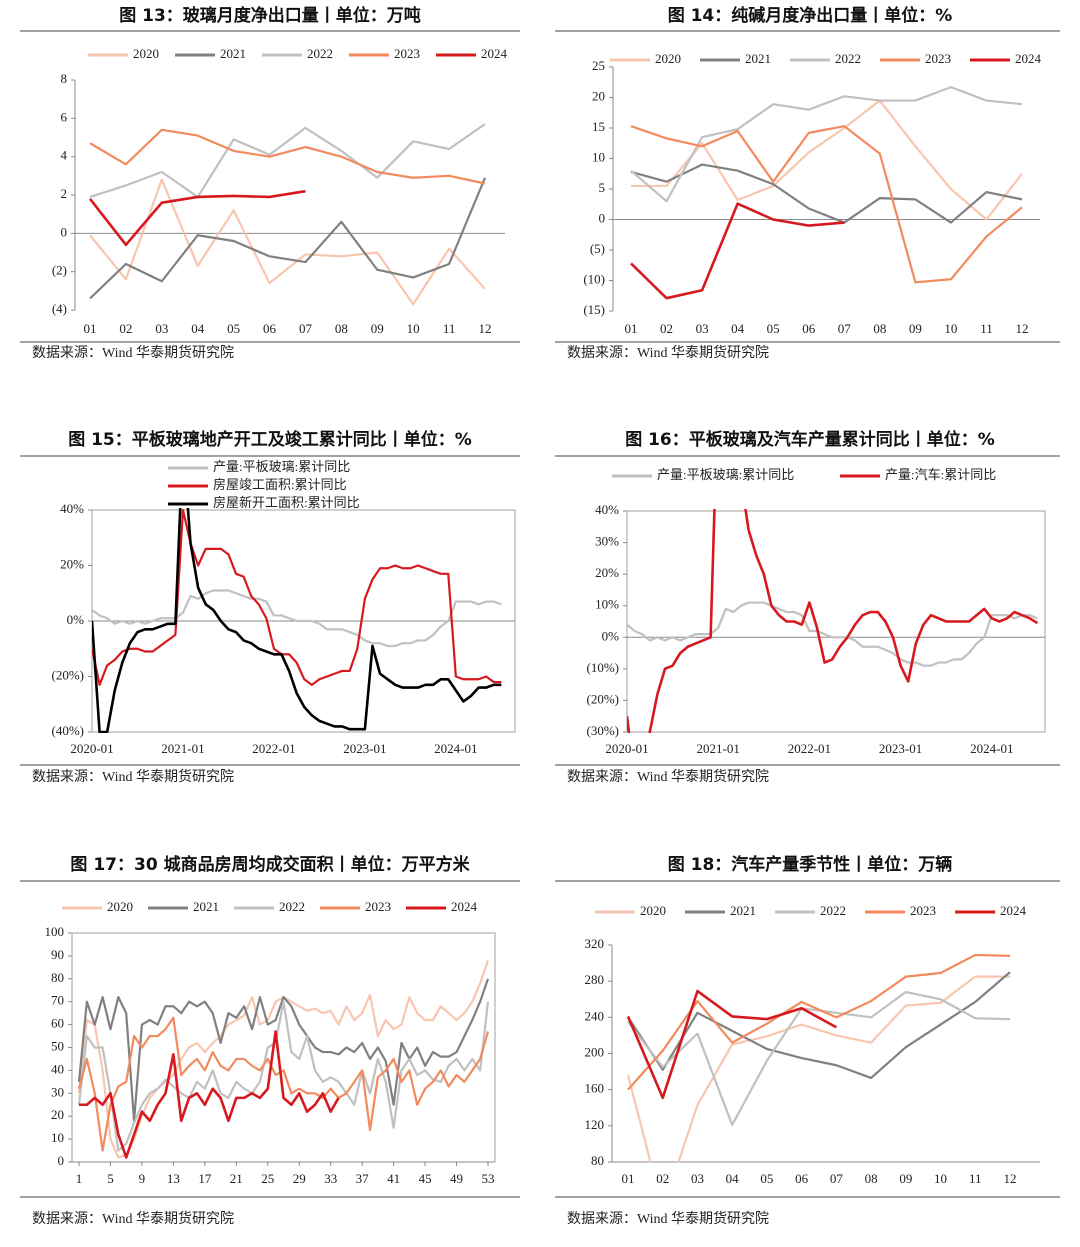 Image resolution: width=1080 pixels, height=1247 pixels. What do you see at coordinates (286, 502) in the screenshot?
I see `legend-label: 房屋新开工面积:累计同比` at bounding box center [286, 502].